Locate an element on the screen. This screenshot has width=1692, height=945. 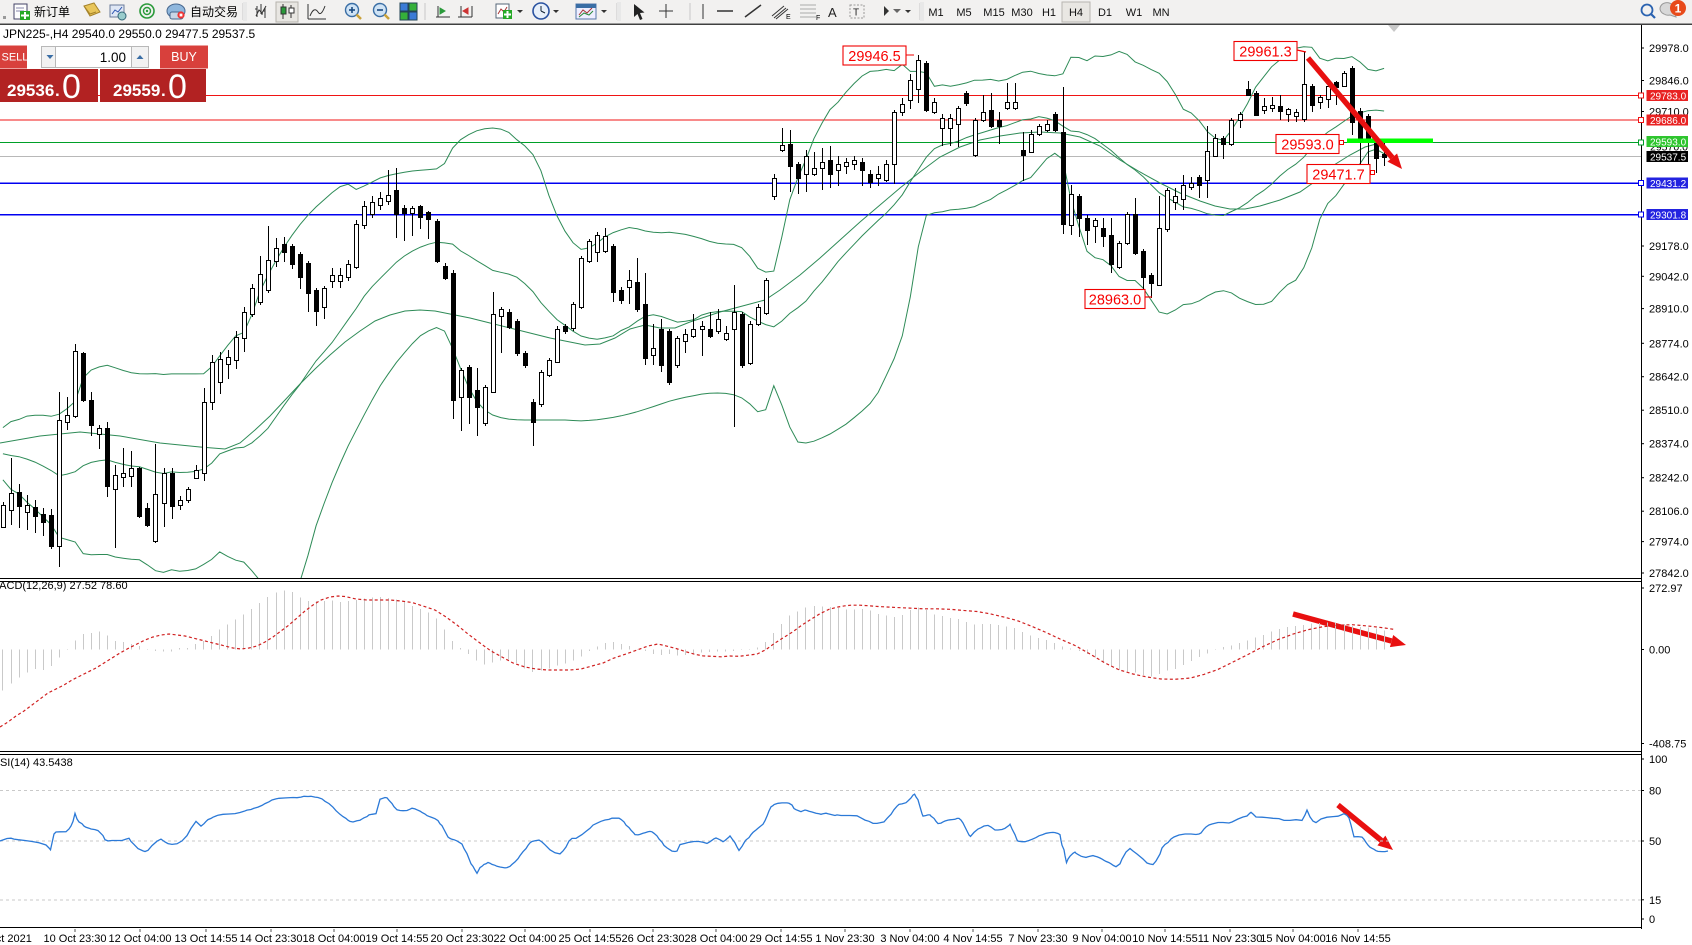
svg-text: 3 Nov 04:00 is located at coordinates (909, 939).